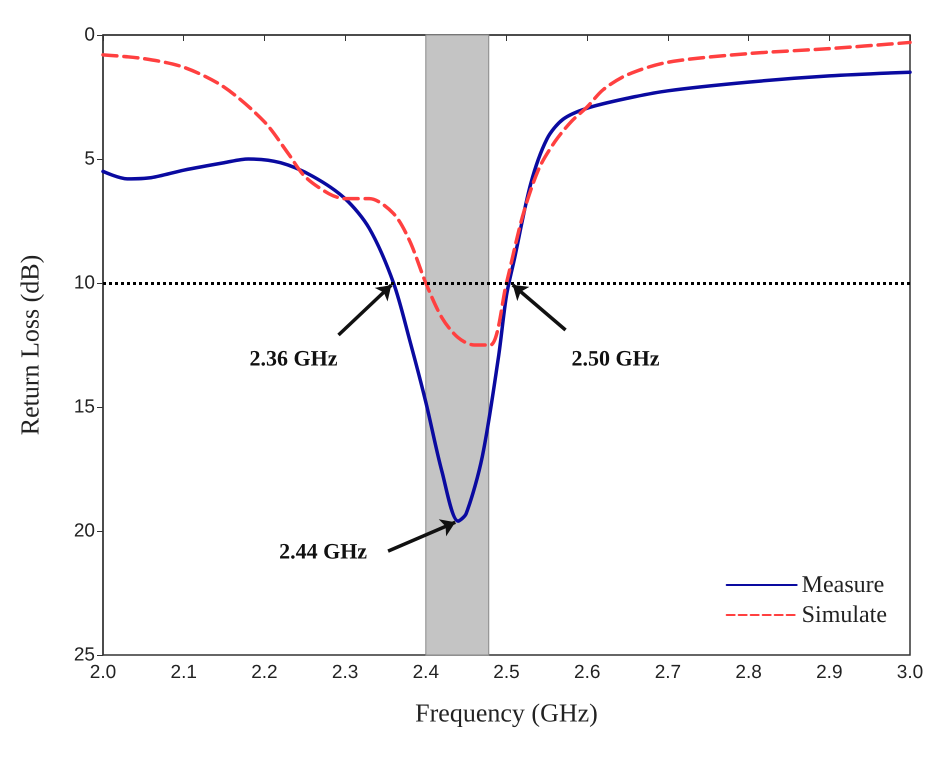 The height and width of the screenshot is (757, 932). What do you see at coordinates (183, 672) in the screenshot?
I see `x-tick-label: 2.1` at bounding box center [183, 672].